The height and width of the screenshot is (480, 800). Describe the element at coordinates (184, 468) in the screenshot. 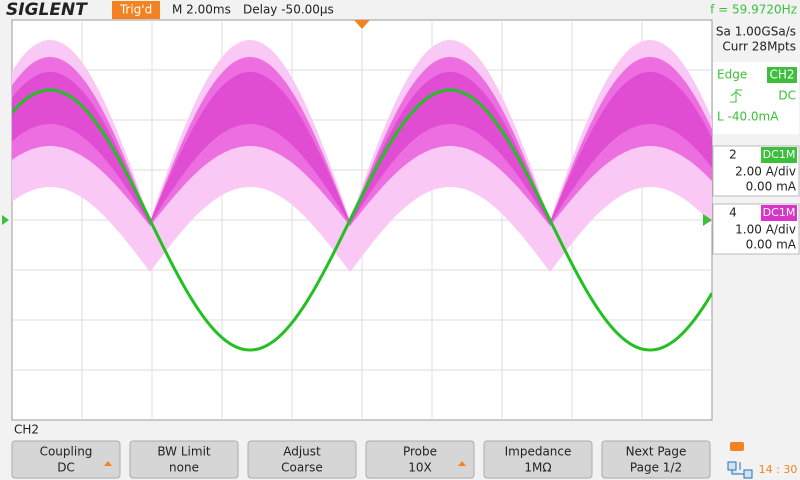

I see `menu-button-value: none` at that location.